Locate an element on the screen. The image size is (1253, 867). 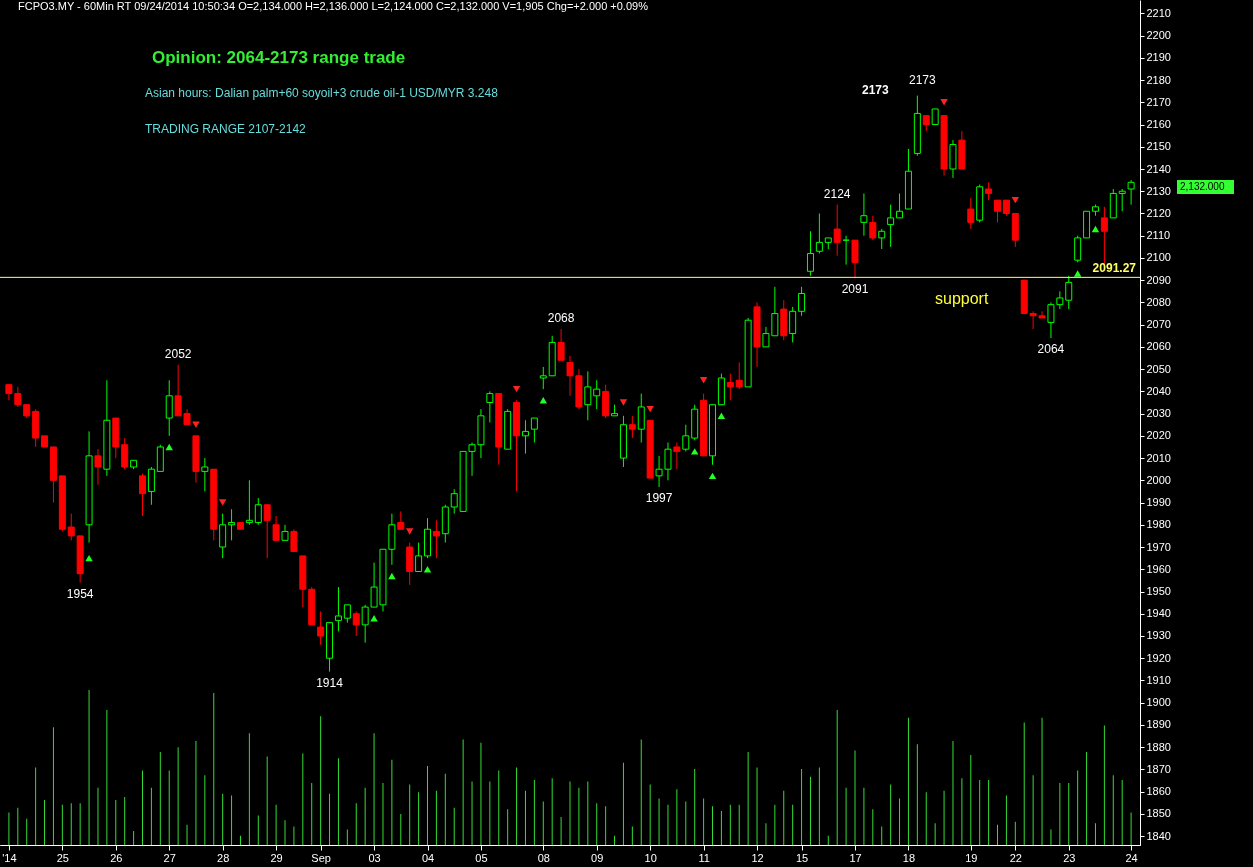
x-tick-label: 26 is located at coordinates (116, 857).